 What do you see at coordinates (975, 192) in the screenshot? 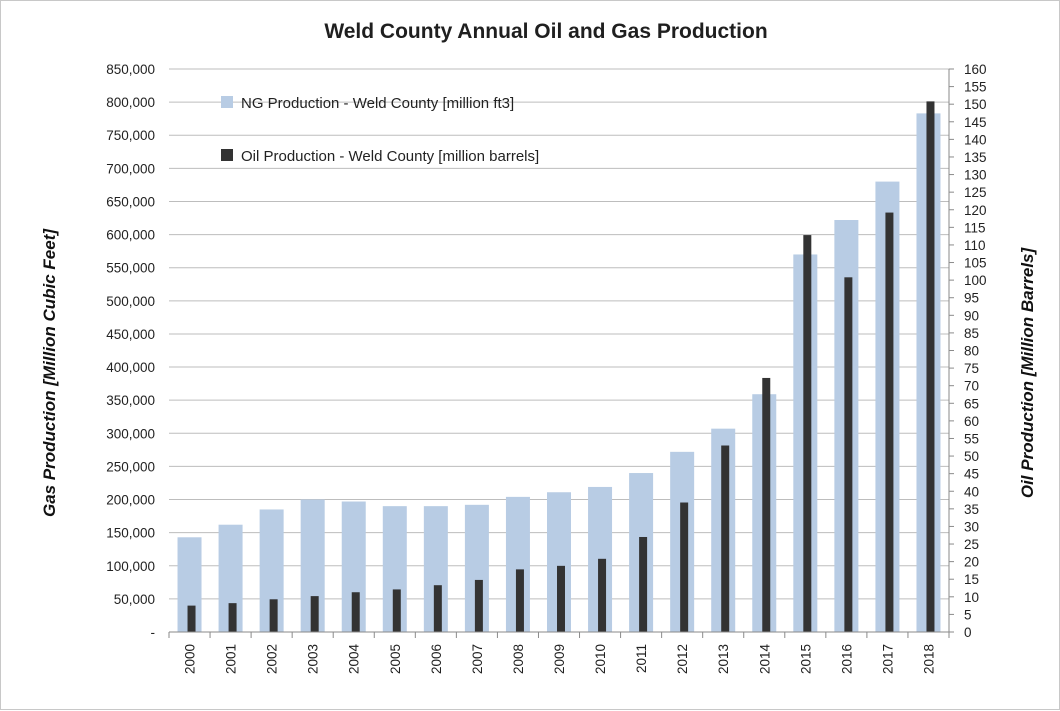
I see `right-tick-label: 125` at bounding box center [975, 192].